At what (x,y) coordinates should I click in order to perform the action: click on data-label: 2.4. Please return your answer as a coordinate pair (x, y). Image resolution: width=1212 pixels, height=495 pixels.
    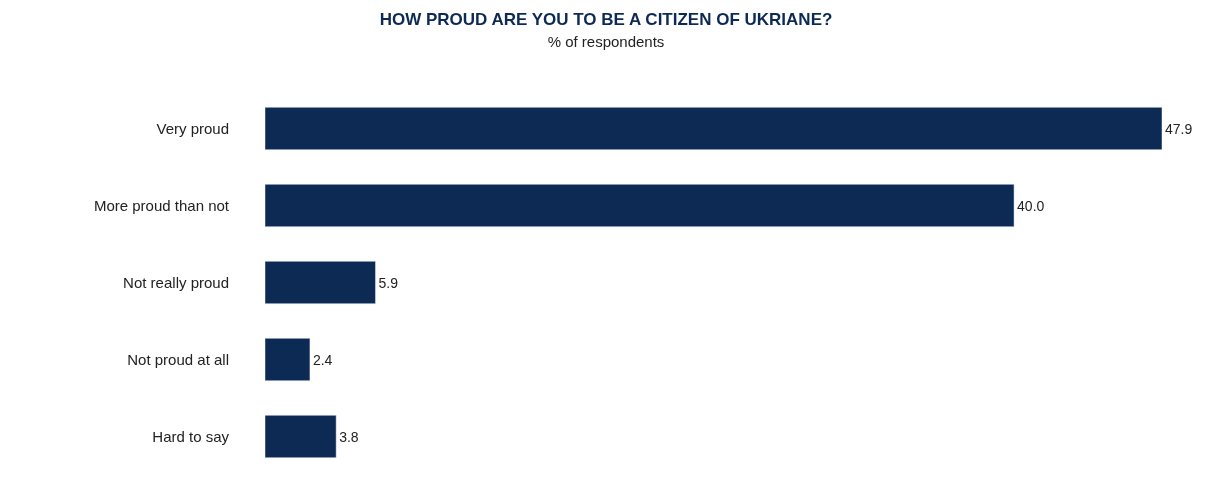
    Looking at the image, I should click on (322, 359).